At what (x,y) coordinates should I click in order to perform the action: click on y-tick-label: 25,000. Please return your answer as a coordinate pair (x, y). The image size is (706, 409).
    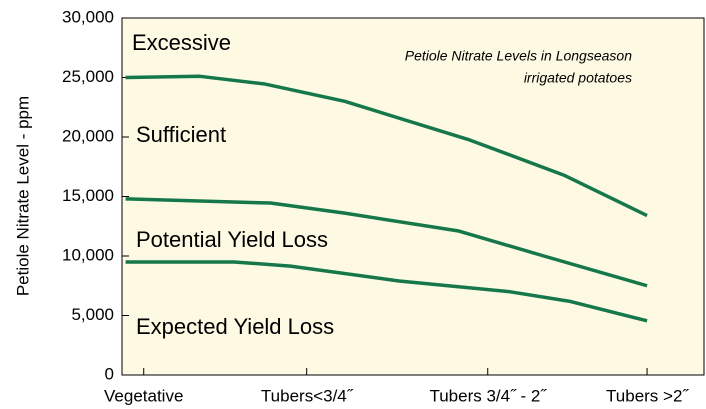
    Looking at the image, I should click on (88, 76).